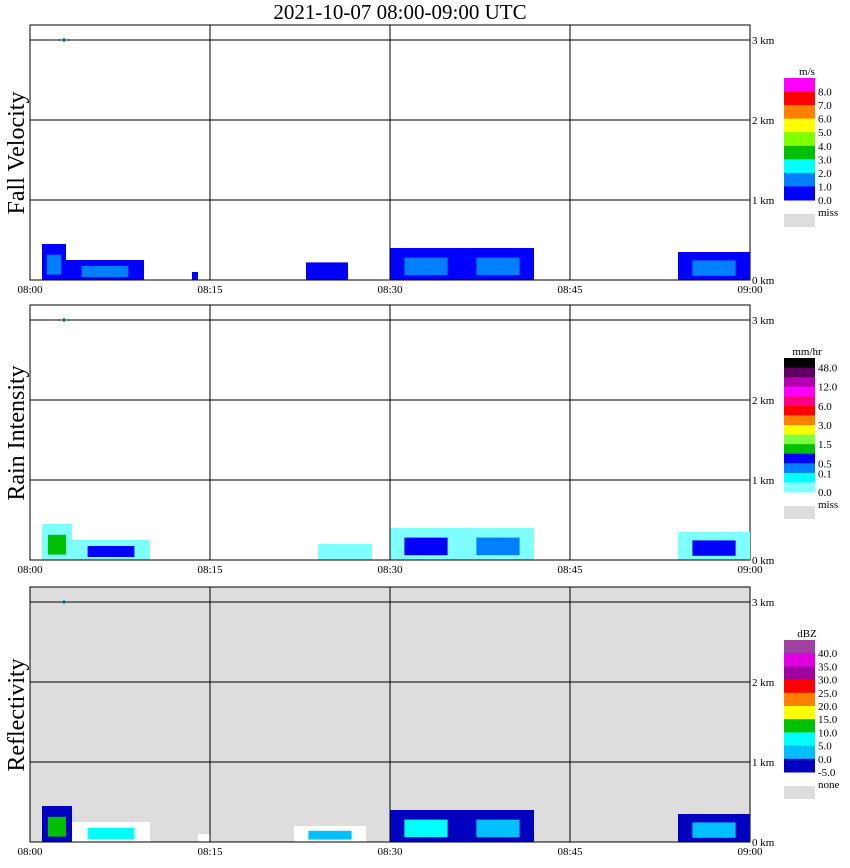  What do you see at coordinates (828, 720) in the screenshot?
I see `legend-label: 15.0` at bounding box center [828, 720].